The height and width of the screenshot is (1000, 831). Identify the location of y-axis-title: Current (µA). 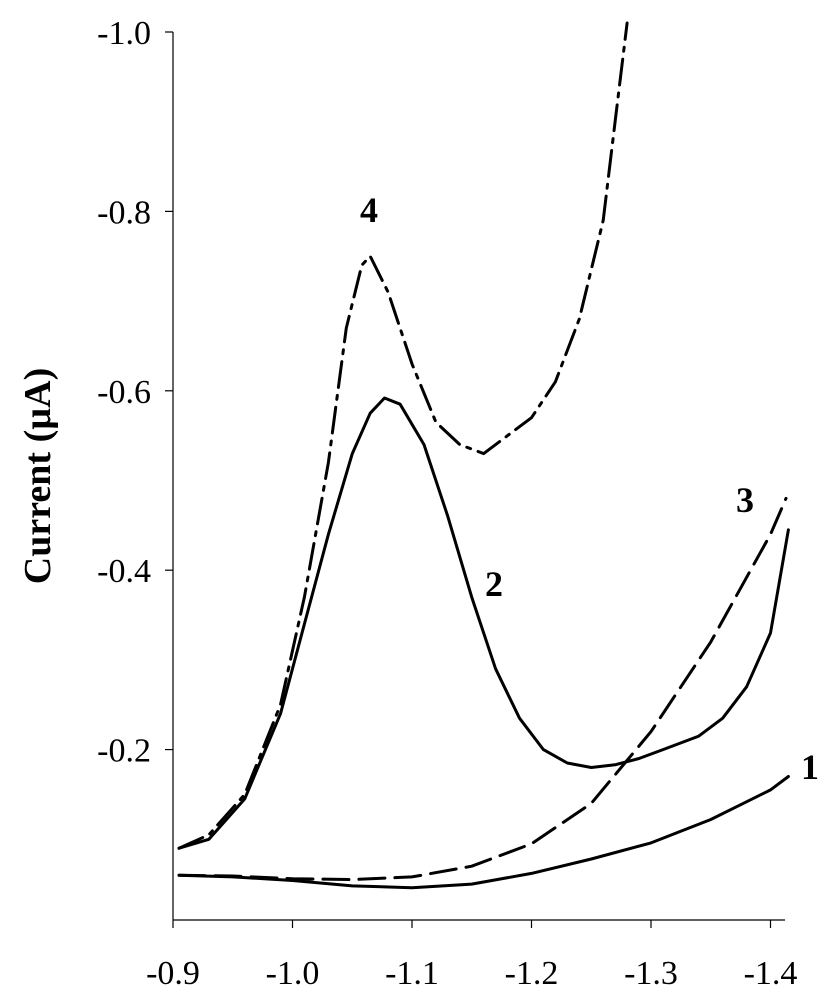
(38, 476).